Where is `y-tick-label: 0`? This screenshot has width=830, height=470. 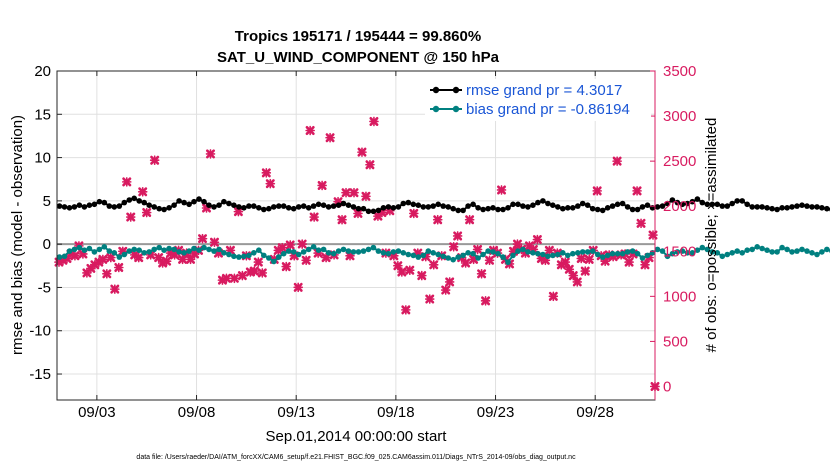
y-tick-label: 0 is located at coordinates (47, 244).